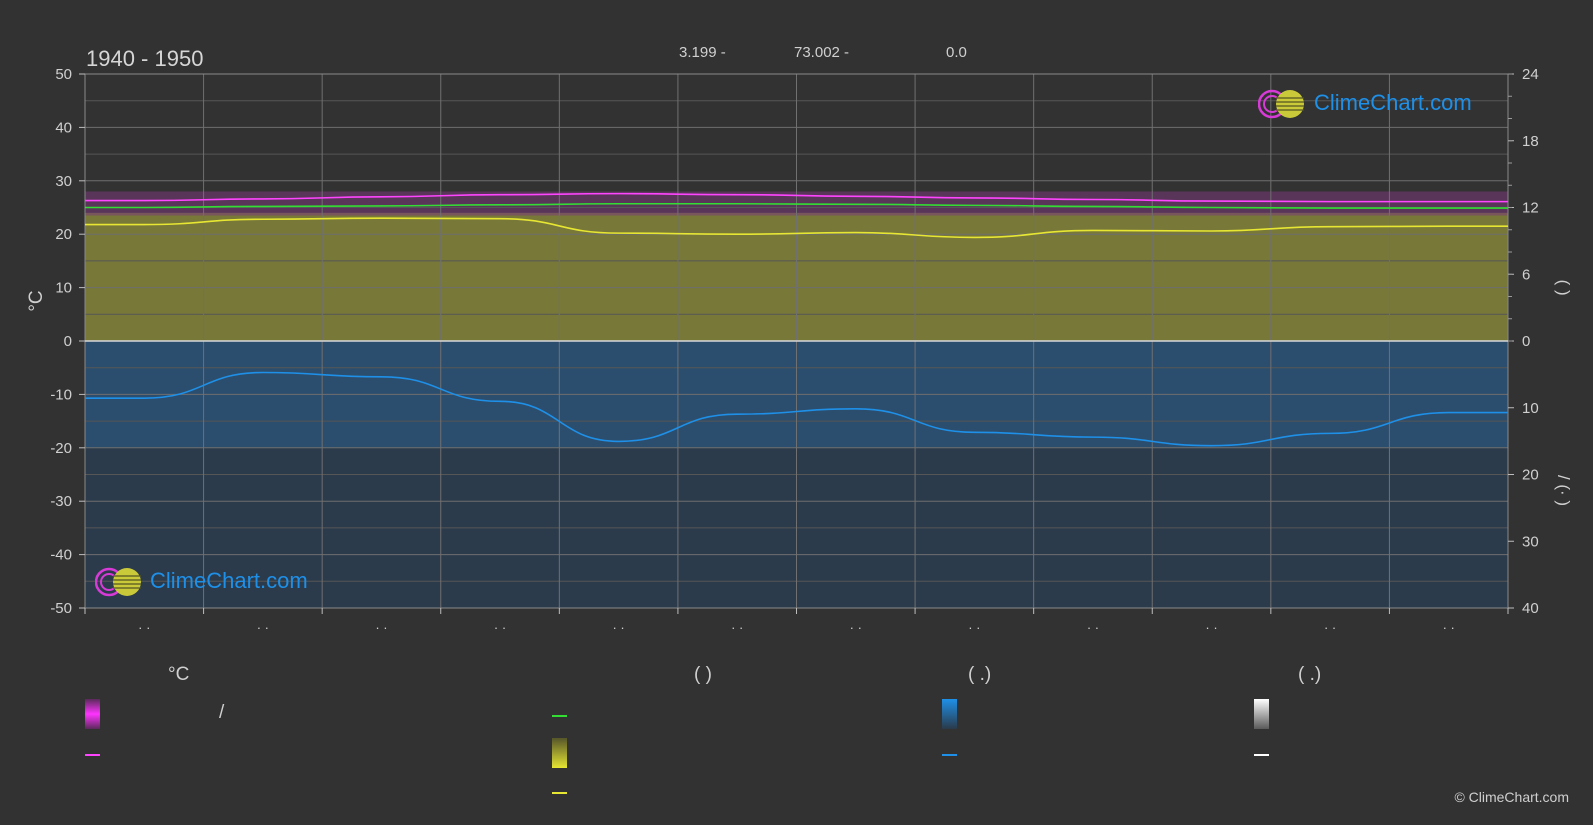 Image resolution: width=1593 pixels, height=825 pixels. What do you see at coordinates (1511, 797) in the screenshot?
I see `copyright-text: © ClimeChart.com` at bounding box center [1511, 797].